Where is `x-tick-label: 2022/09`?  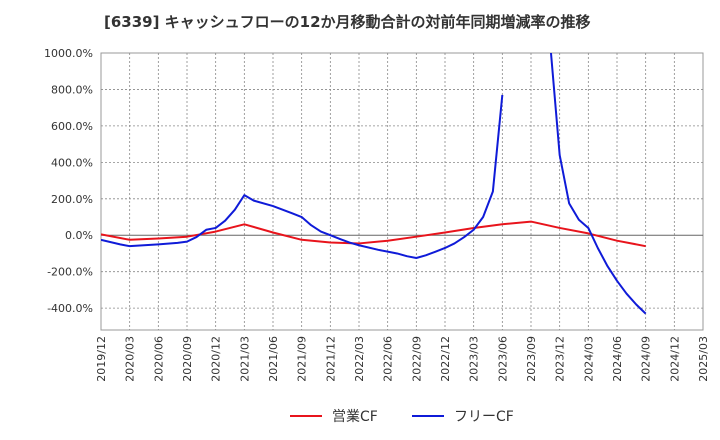 x-tick-label: 2022/09 is located at coordinates (416, 359).